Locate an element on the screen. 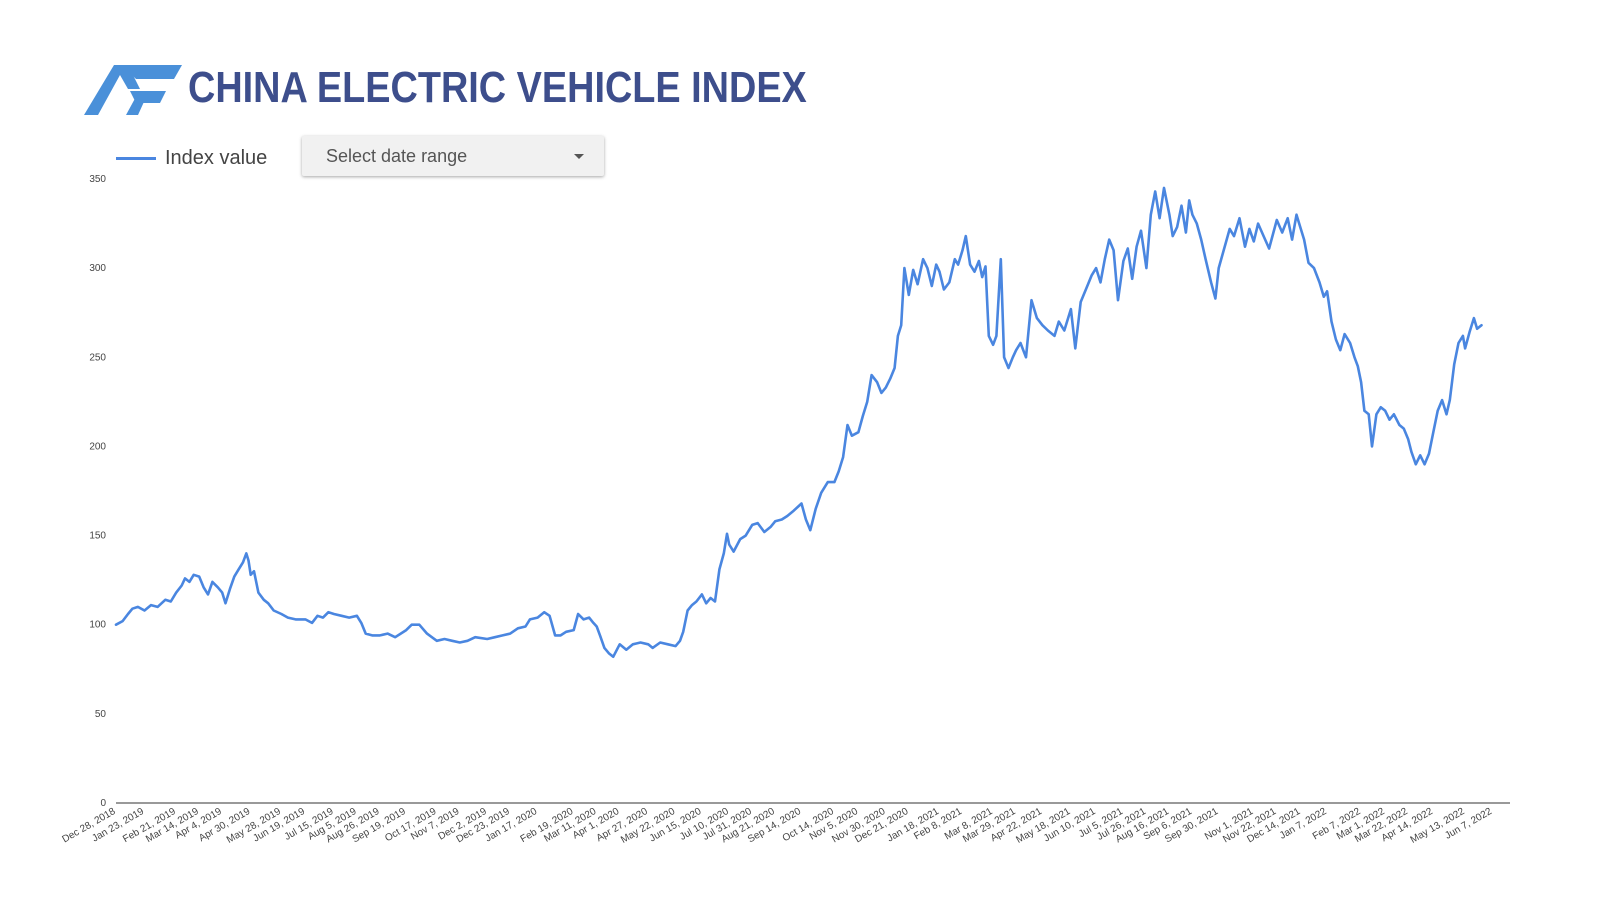  page-title: CHINA ELECTRIC VEHICLE INDEX is located at coordinates (497, 87).